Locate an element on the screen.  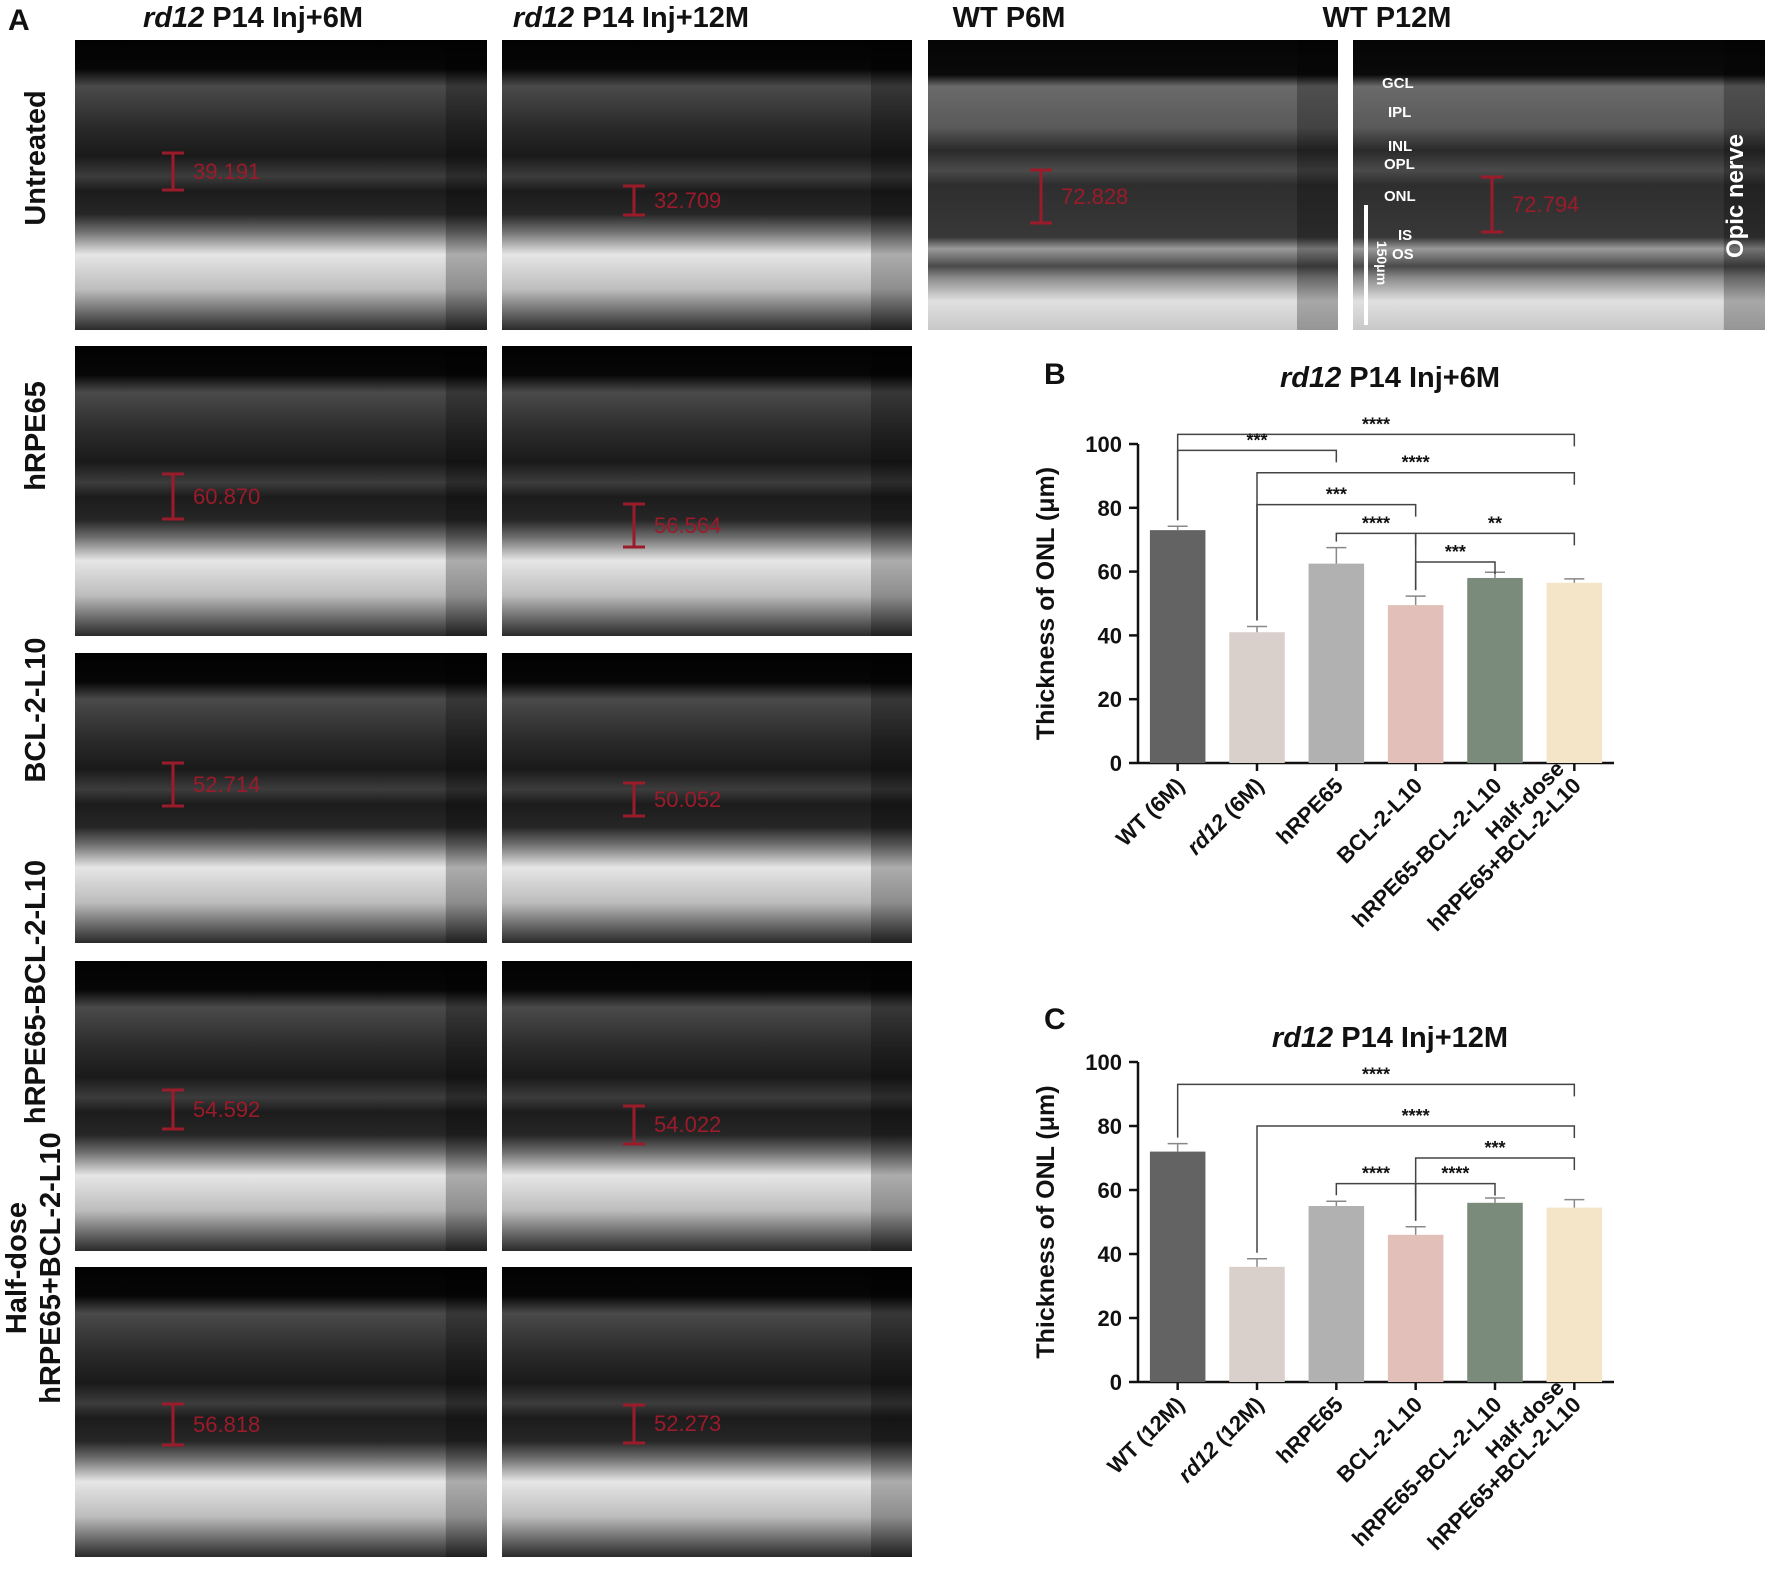
onl-thickness-value: 39.191 is located at coordinates (227, 171).